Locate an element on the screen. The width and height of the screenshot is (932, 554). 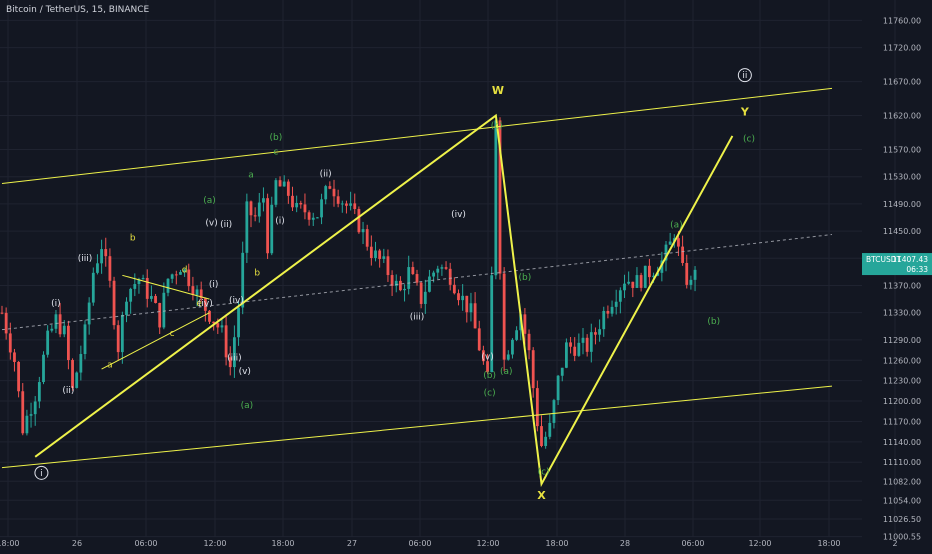
wave-label: (ii) is located at coordinates (226, 225).